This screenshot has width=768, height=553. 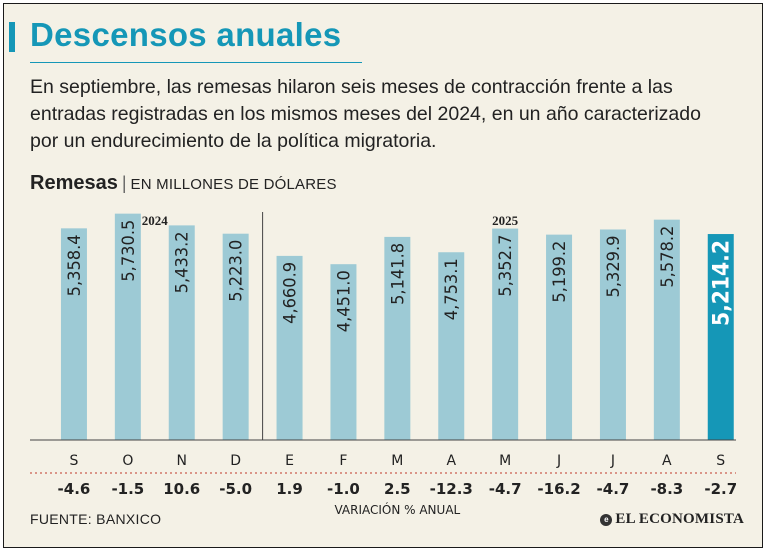 I want to click on month-label-4: E, so click(x=289, y=461).